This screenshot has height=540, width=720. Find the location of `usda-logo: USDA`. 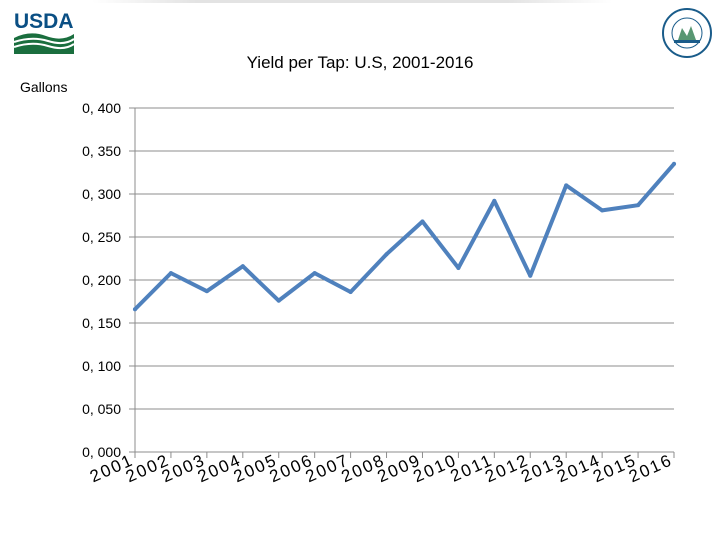

usda-logo: USDA is located at coordinates (44, 32).